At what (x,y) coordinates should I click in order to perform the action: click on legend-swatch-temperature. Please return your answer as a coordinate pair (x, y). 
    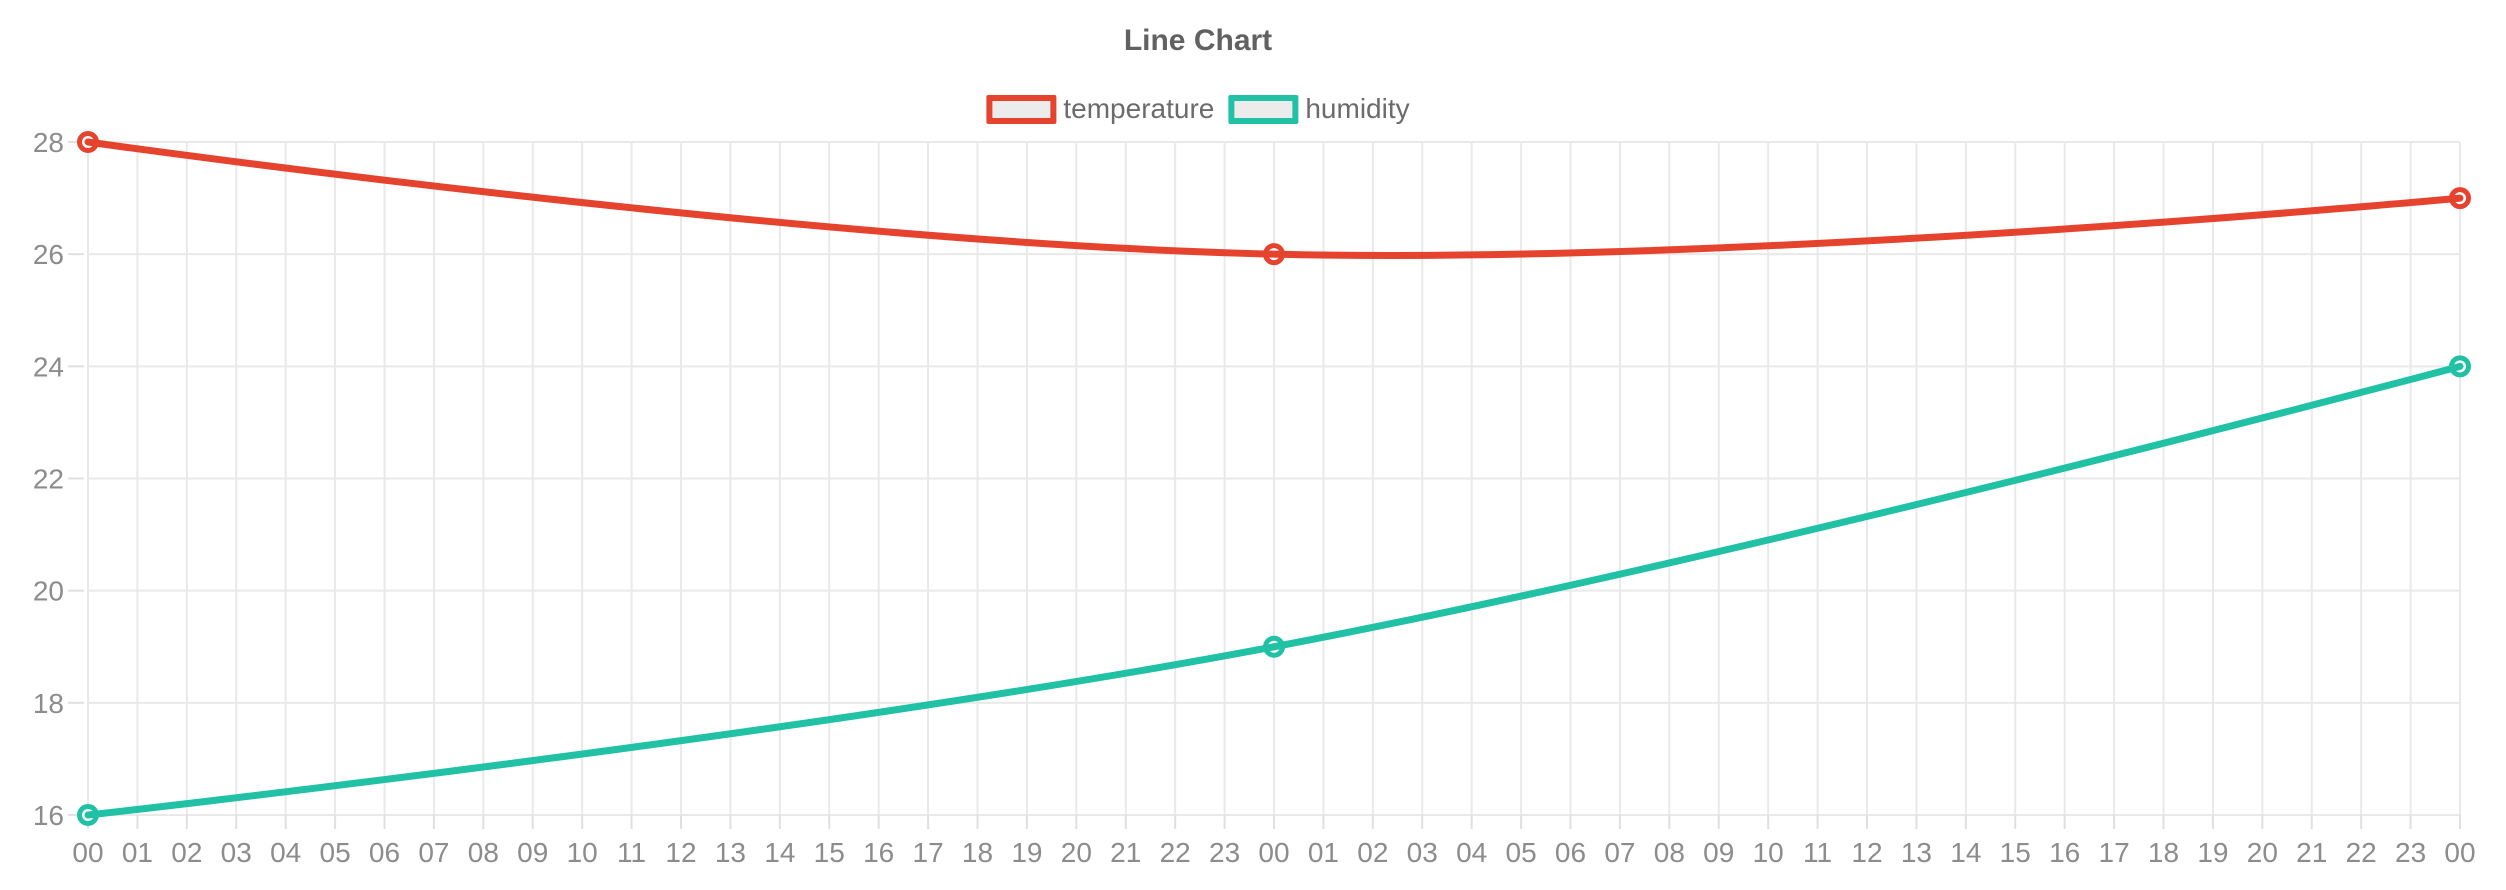
    Looking at the image, I should click on (1021, 109).